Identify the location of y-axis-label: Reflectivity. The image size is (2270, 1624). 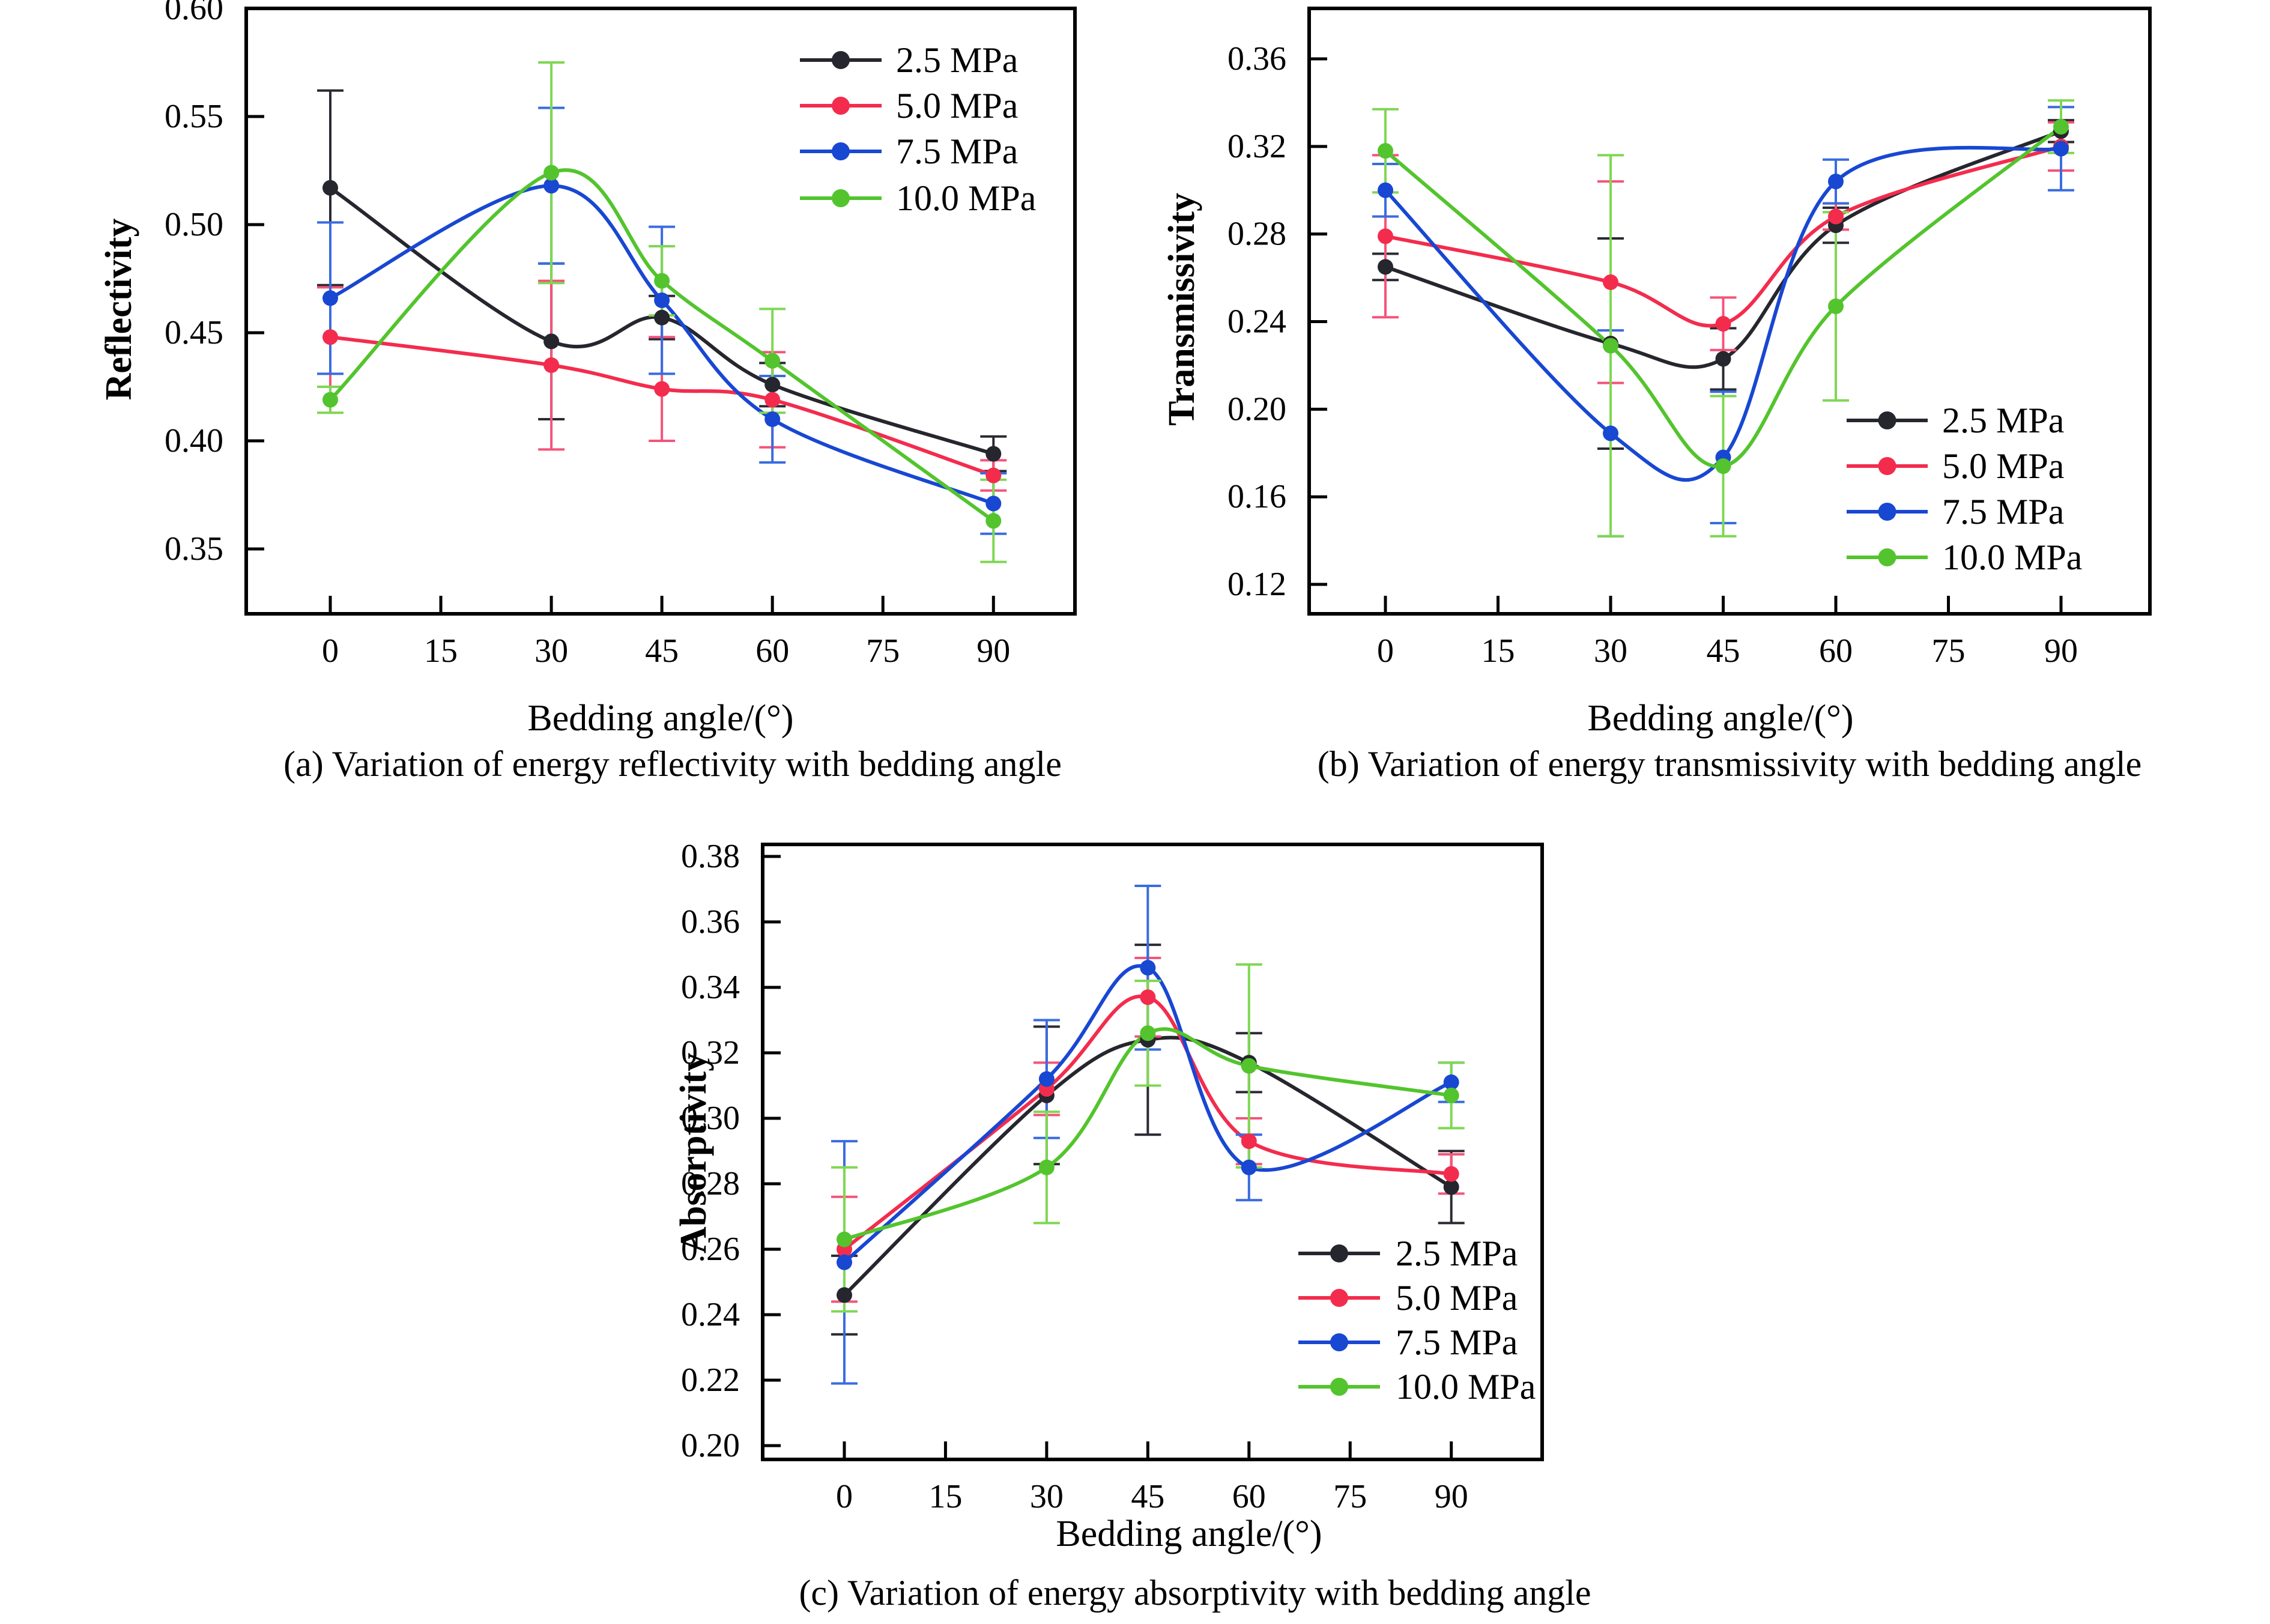
(119, 310).